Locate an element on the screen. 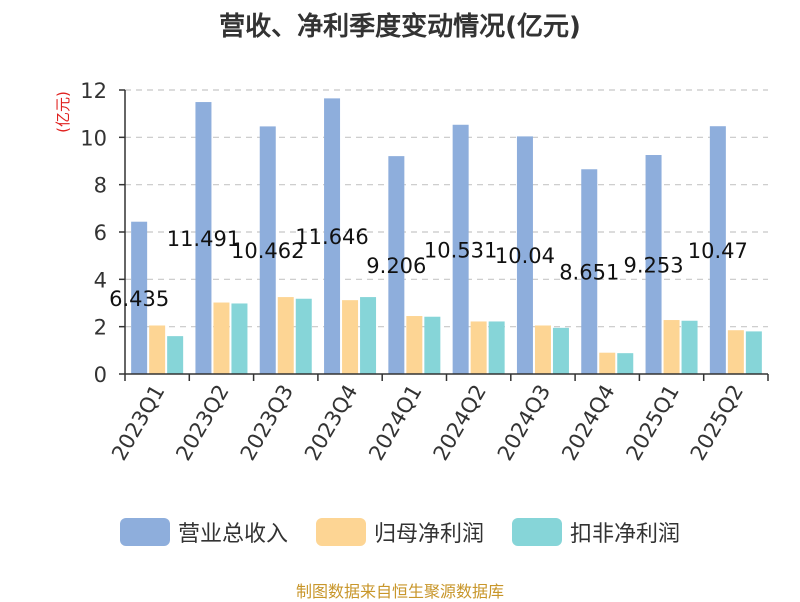 The image size is (800, 602). legend-label-0: 营业总收入 is located at coordinates (232, 534).